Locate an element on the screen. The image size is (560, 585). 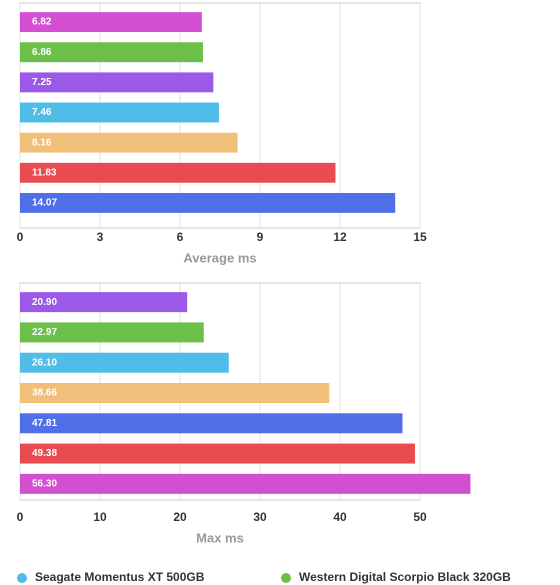
x-tick-label: 15 is located at coordinates (420, 237).